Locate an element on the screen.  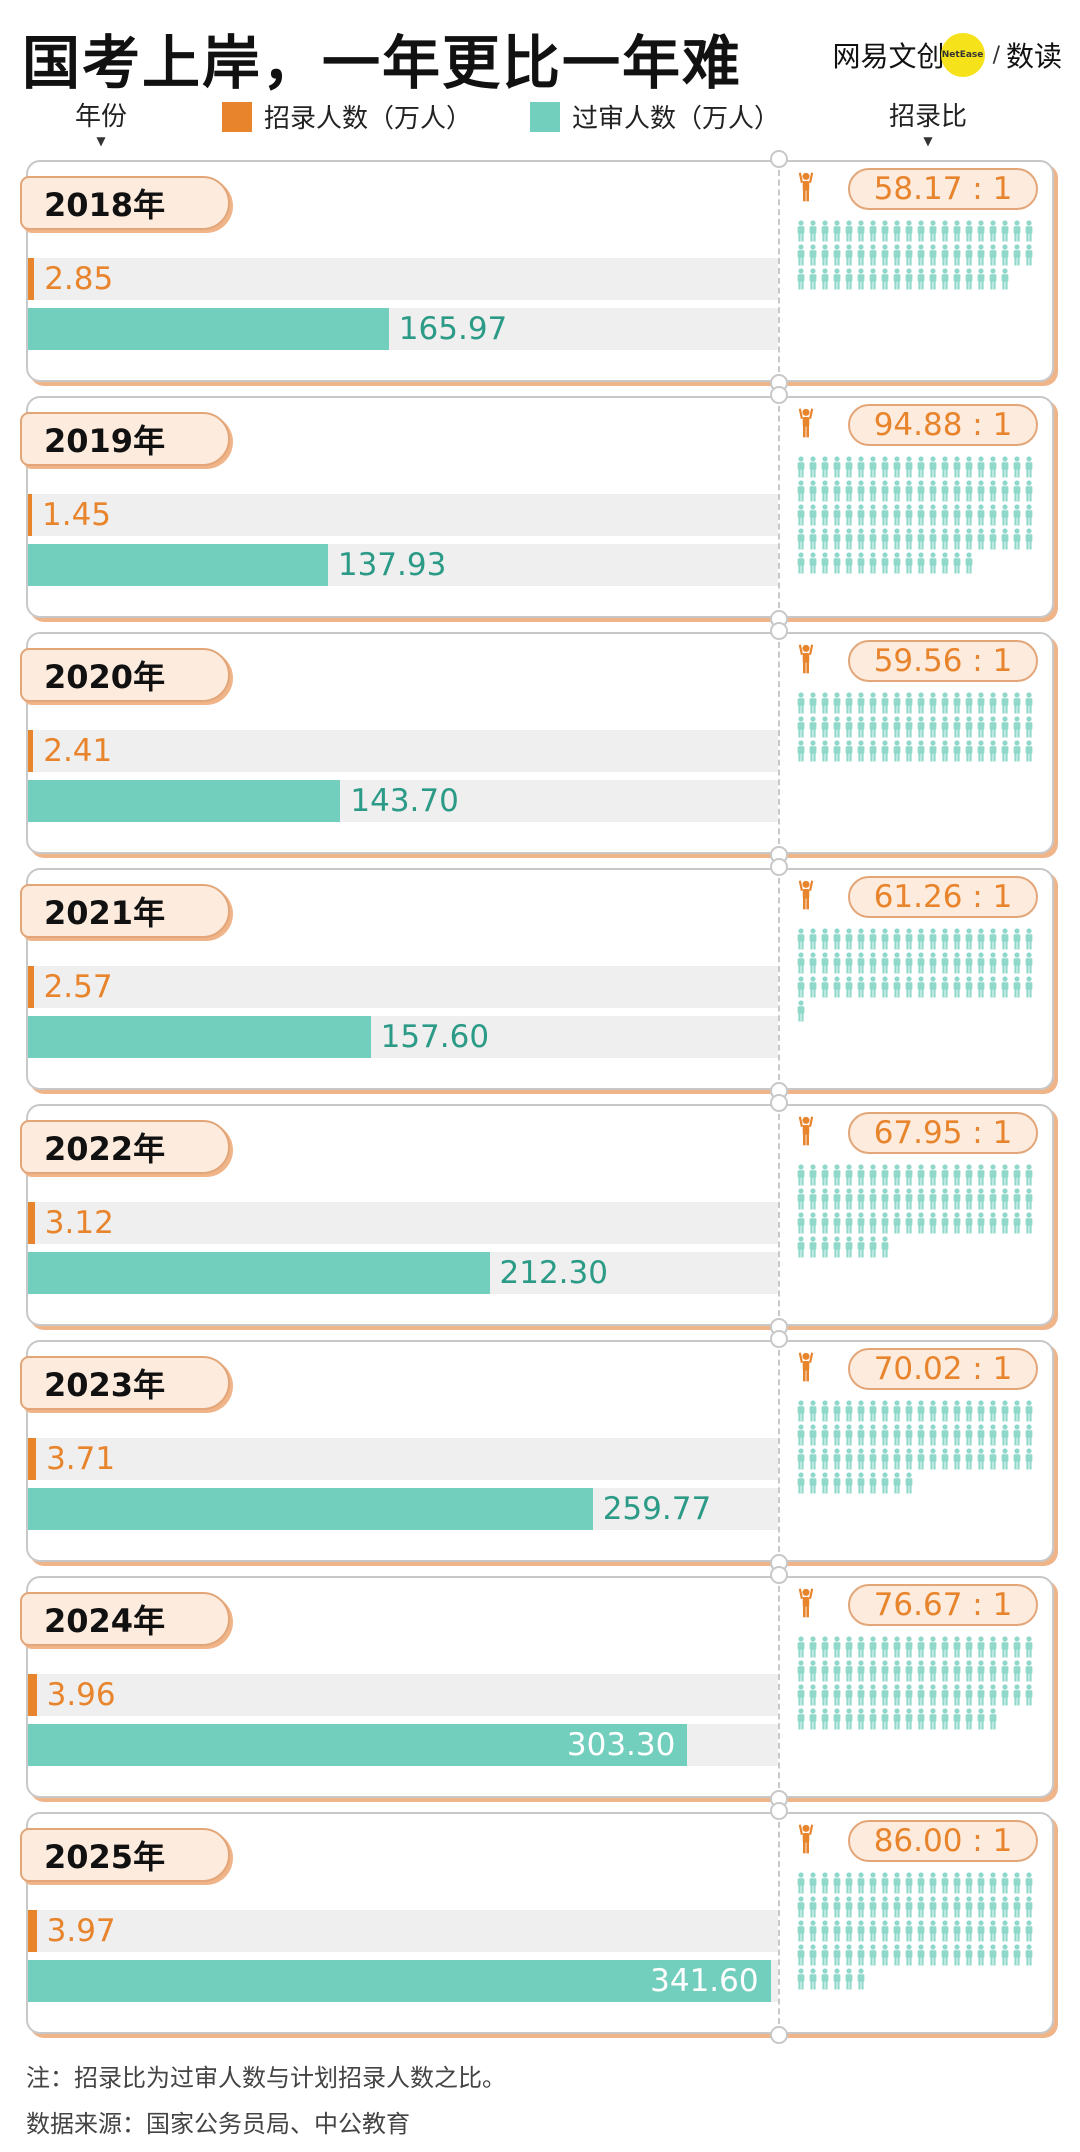
hire-person-icon is located at coordinates (806, 425).